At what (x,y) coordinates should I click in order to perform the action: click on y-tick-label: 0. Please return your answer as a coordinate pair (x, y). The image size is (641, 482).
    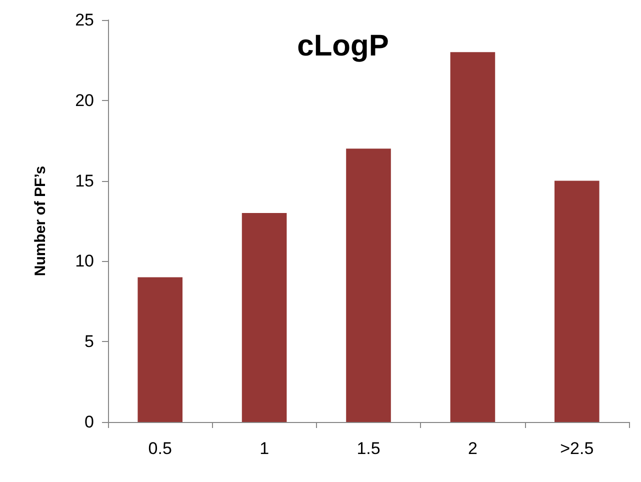
    Looking at the image, I should click on (89, 422).